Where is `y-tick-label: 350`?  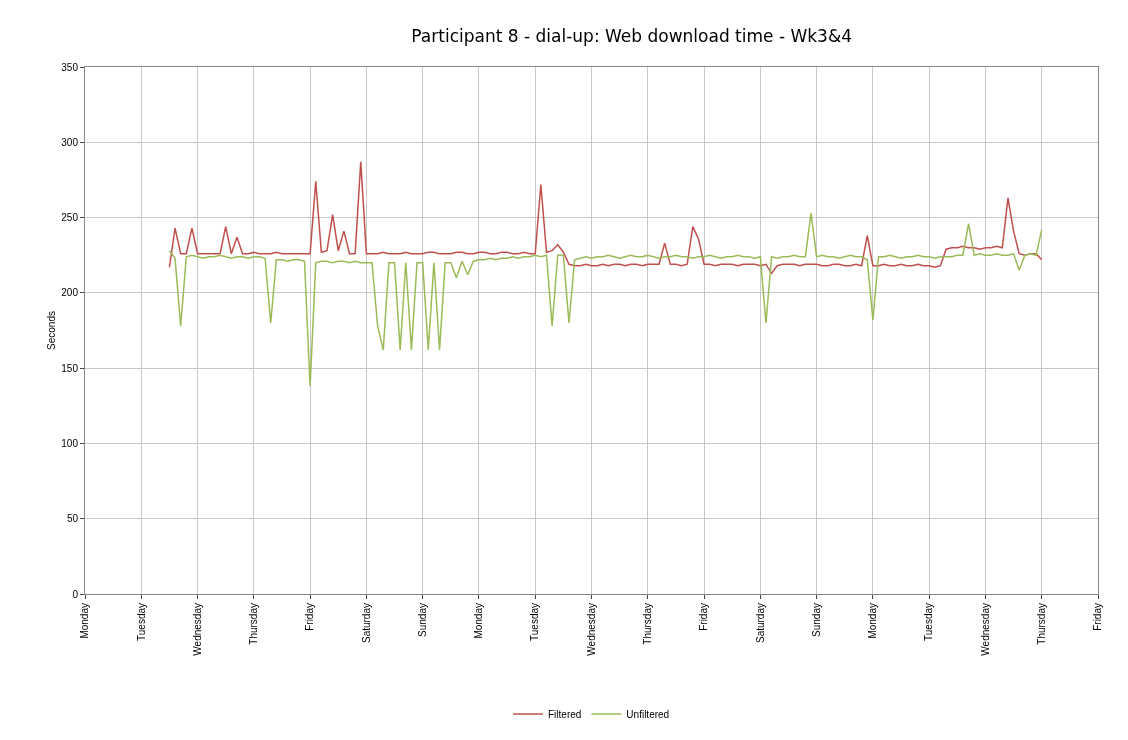
y-tick-label: 350 is located at coordinates (70, 67).